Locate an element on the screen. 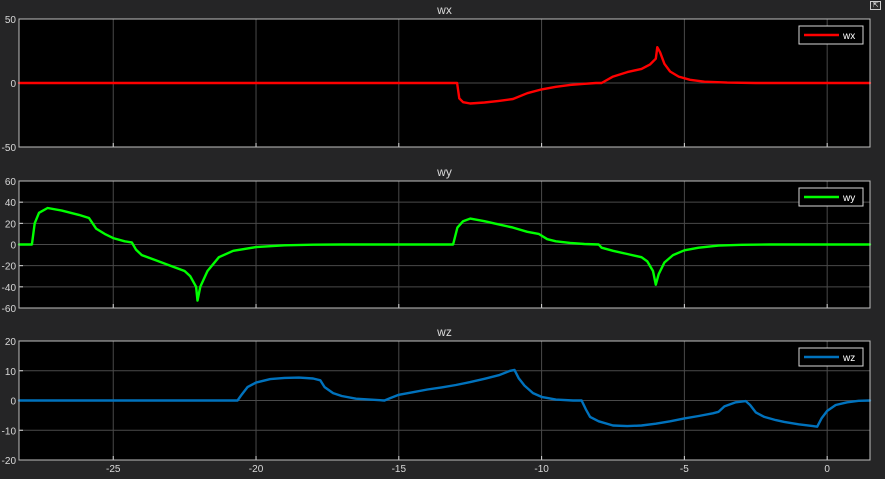  wx-ytick-label: 0 is located at coordinates (13, 84).